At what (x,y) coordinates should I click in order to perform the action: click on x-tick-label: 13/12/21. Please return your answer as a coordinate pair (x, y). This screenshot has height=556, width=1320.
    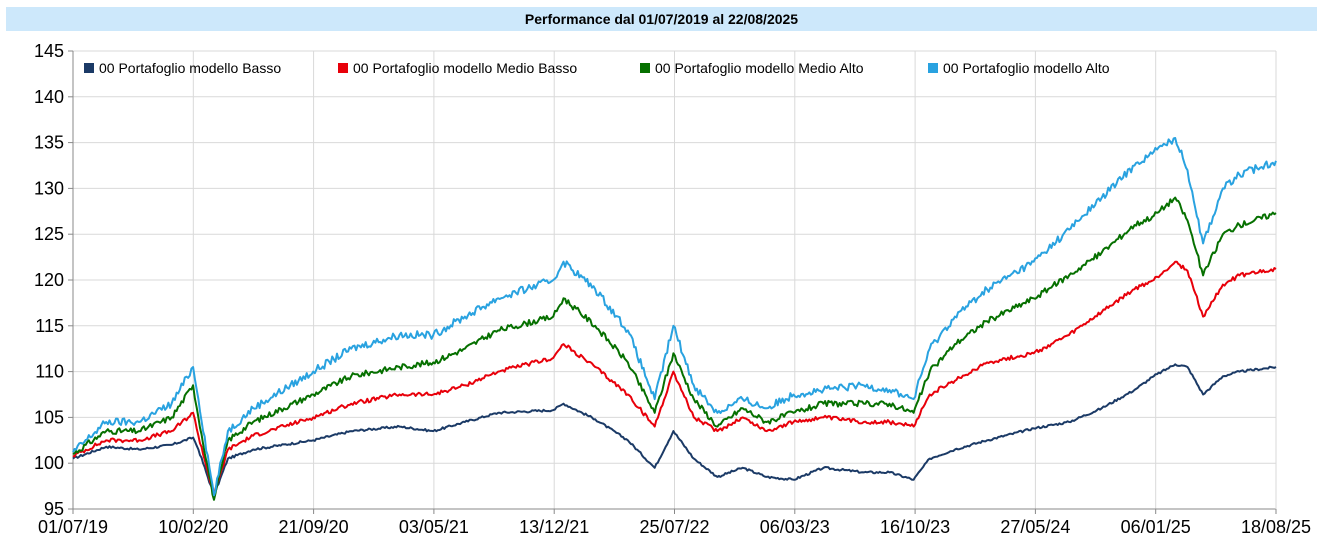
    Looking at the image, I should click on (554, 527).